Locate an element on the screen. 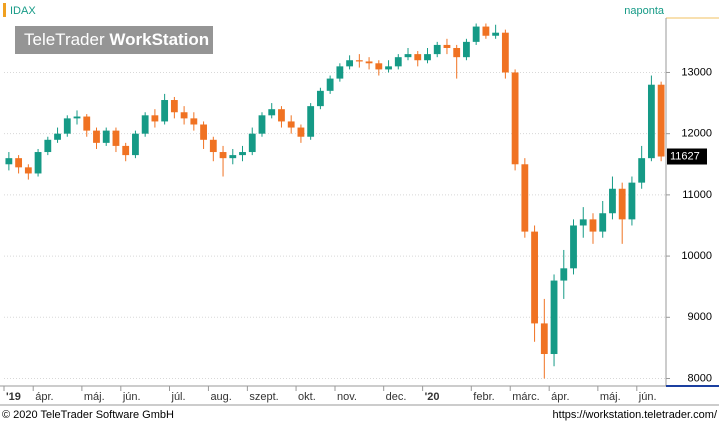  symbol-marker is located at coordinates (4, 10).